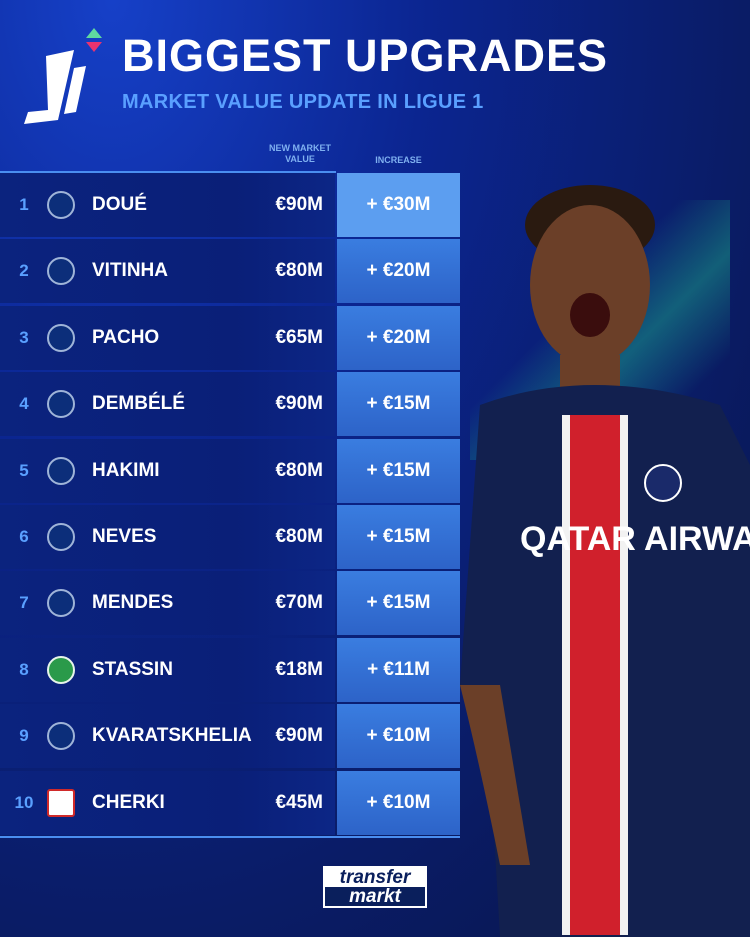 The image size is (750, 937). Describe the element at coordinates (398, 160) in the screenshot. I see `column-header-increase: INCREASE` at that location.